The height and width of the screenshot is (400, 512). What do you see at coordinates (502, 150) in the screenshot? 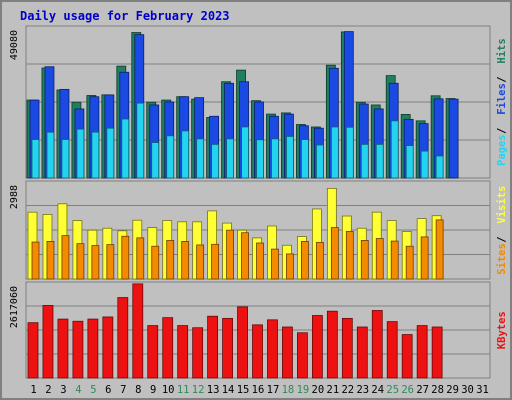
I see `legend-label: Pages` at bounding box center [502, 150].